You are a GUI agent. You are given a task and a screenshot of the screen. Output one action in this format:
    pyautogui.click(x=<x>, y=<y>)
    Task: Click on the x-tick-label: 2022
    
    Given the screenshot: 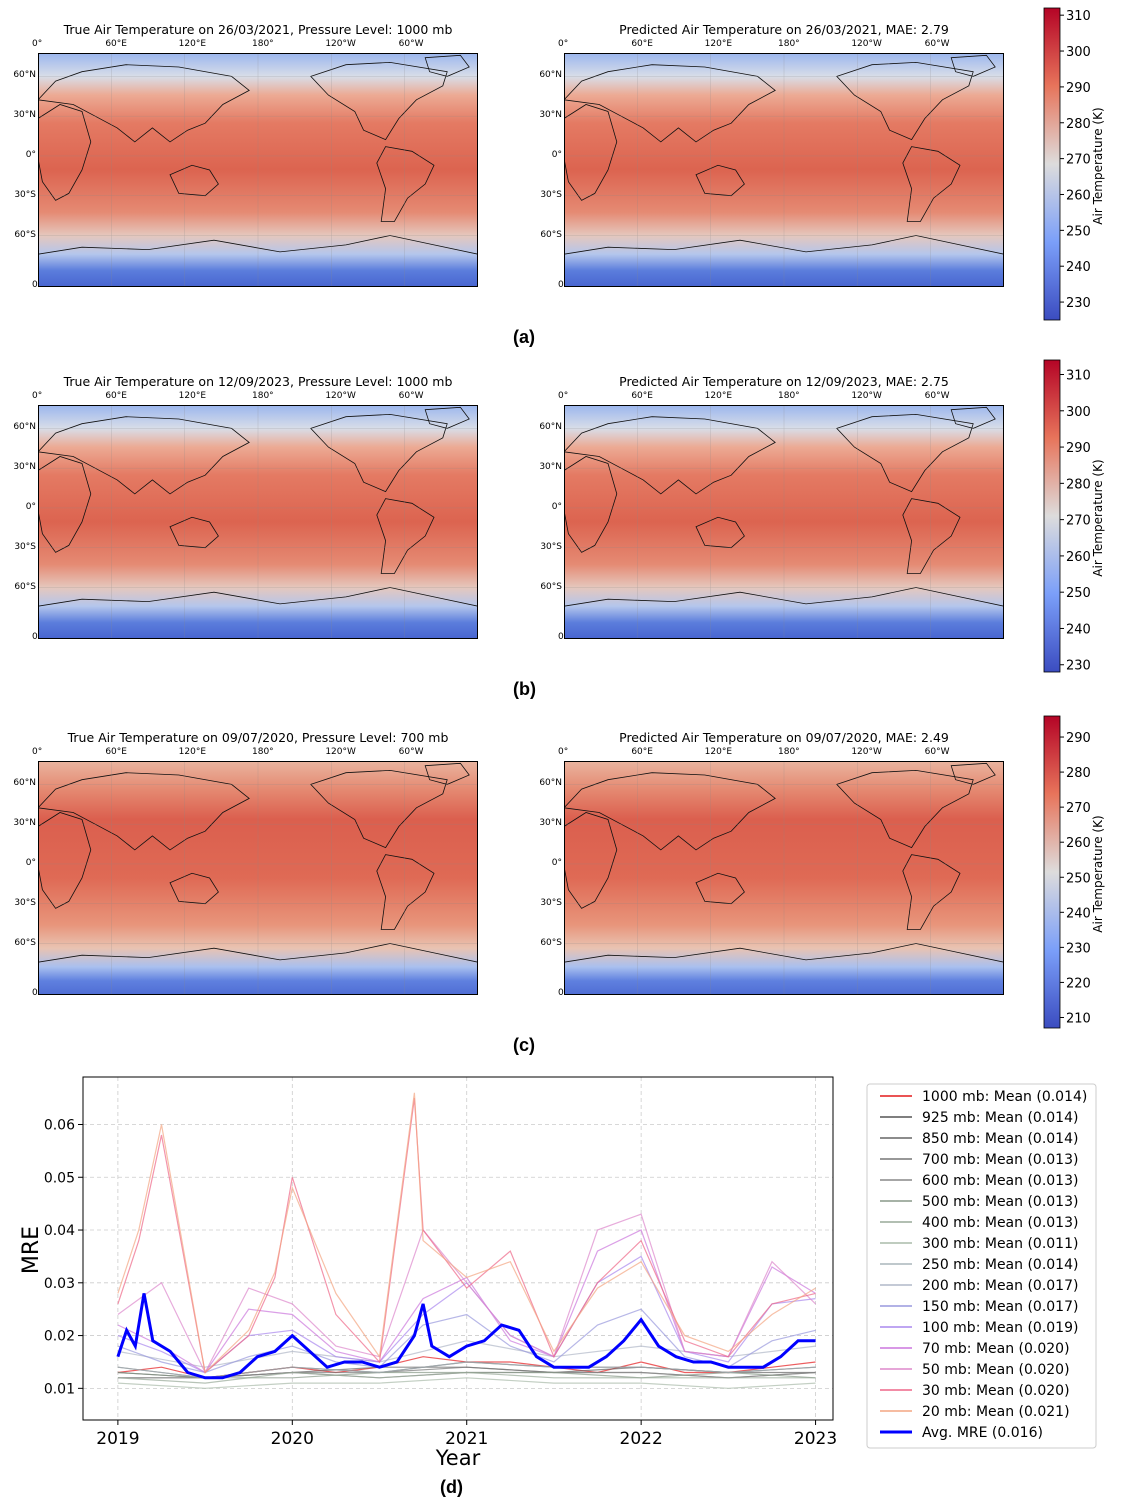 What is the action you would take?
    pyautogui.click(x=641, y=1439)
    